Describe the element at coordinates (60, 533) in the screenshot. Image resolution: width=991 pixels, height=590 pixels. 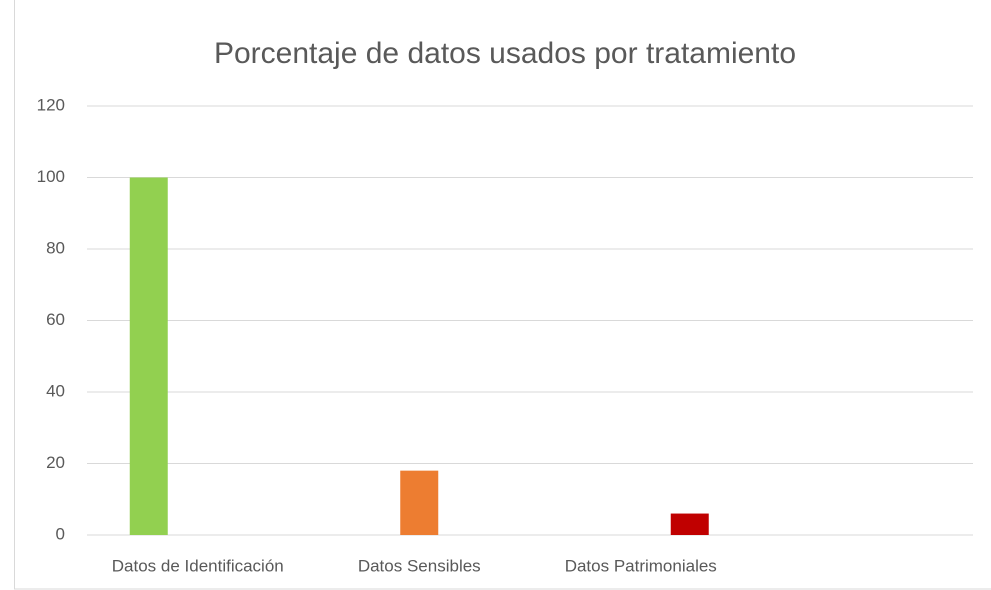
I see `y-tick-label: 0` at that location.